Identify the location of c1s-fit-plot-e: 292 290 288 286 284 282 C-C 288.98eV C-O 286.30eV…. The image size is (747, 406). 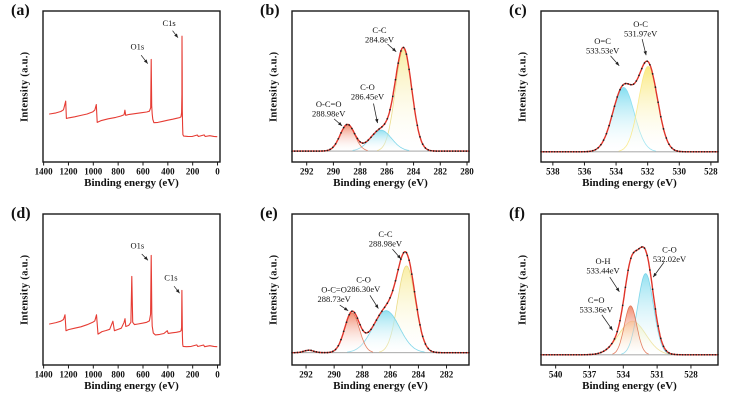
(380, 296).